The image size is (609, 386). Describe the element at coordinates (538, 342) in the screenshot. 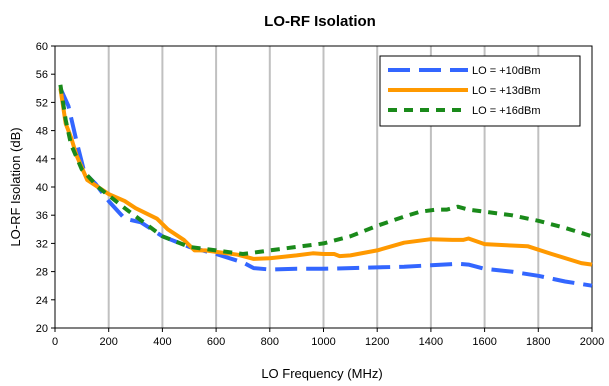

I see `x-tick-label: 1800` at that location.